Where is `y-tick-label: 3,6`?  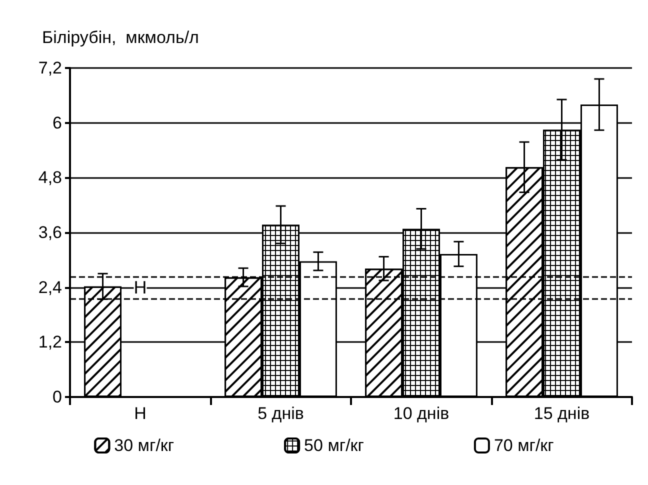 y-tick-label: 3,6 is located at coordinates (50, 232).